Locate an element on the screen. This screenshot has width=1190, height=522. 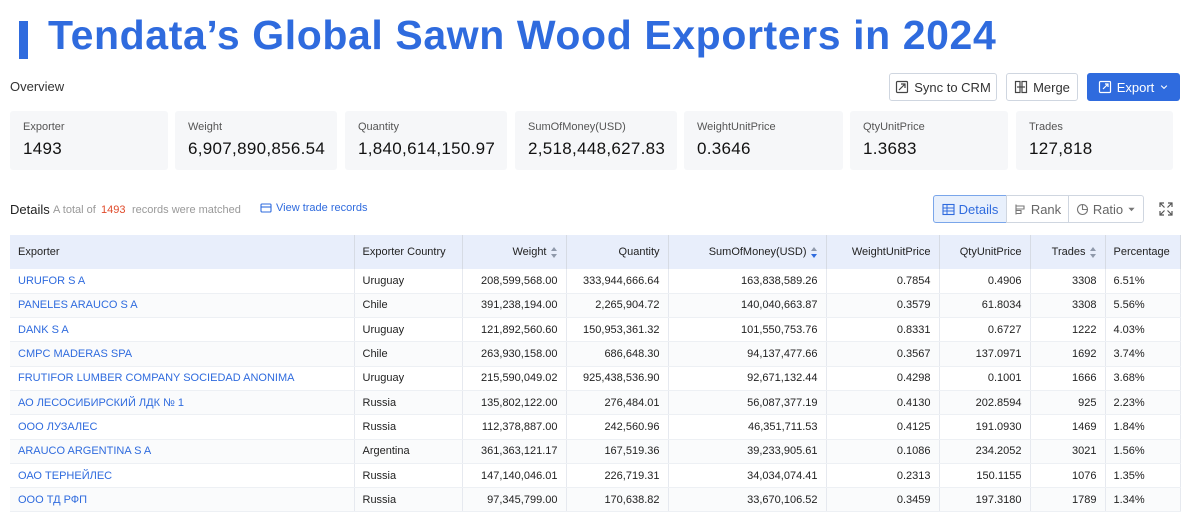
qty-unit-price-cell: 0.1001 is located at coordinates (985, 378).